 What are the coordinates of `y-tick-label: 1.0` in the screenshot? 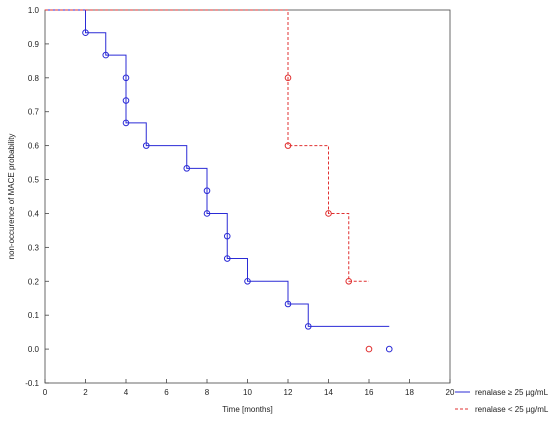 It's located at (34, 10).